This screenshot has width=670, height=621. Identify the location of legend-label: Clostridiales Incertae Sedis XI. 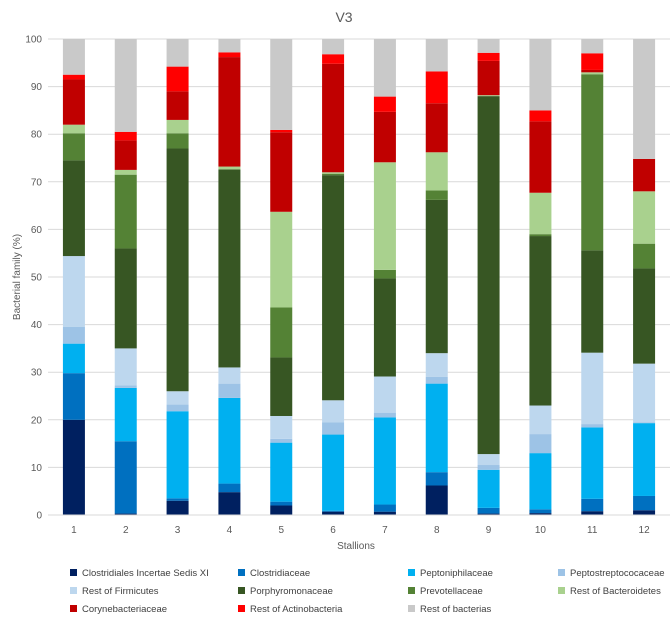
(145, 573).